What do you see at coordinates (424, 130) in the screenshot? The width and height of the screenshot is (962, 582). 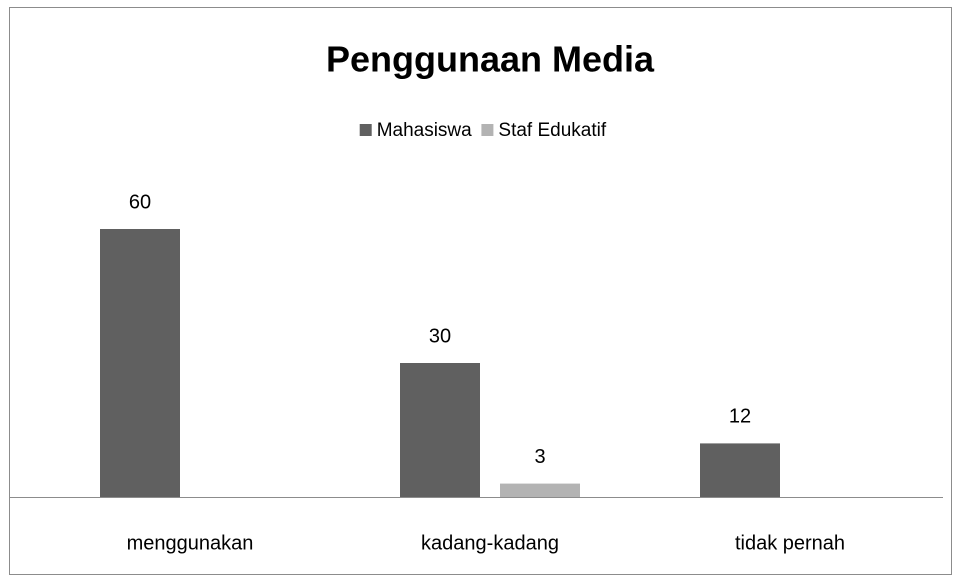 I see `legend-label: Mahasiswa` at bounding box center [424, 130].